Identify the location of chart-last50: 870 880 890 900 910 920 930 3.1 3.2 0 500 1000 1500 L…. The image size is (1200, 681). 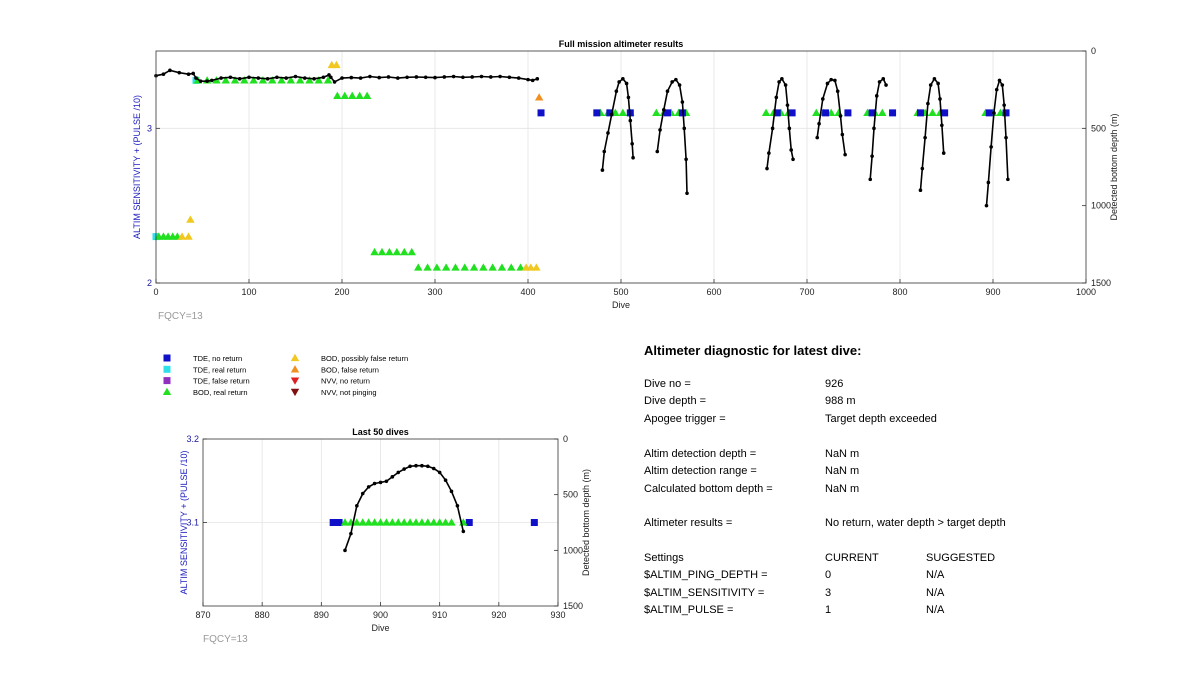
(385, 536).